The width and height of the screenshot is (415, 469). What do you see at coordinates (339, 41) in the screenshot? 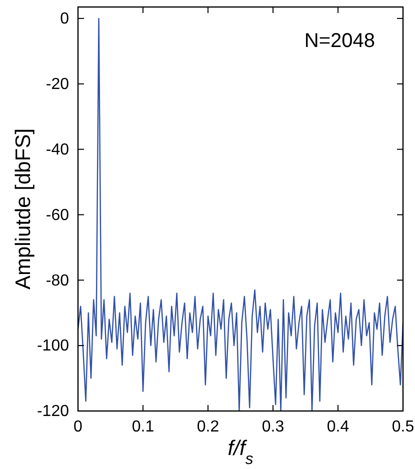
I see `annotation: N=2048` at bounding box center [339, 41].